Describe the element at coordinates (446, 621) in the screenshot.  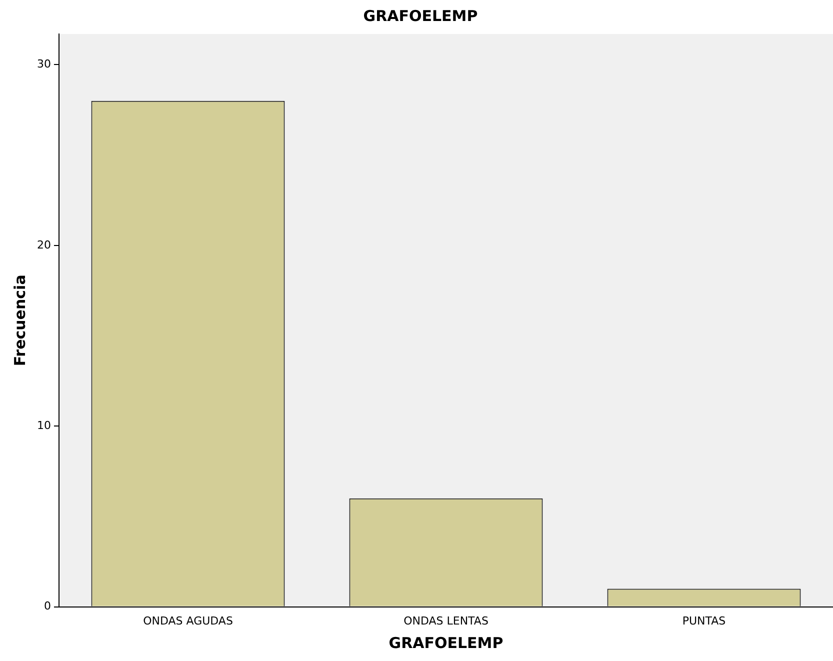
I see `x-tick-label: ONDAS LENTAS` at that location.